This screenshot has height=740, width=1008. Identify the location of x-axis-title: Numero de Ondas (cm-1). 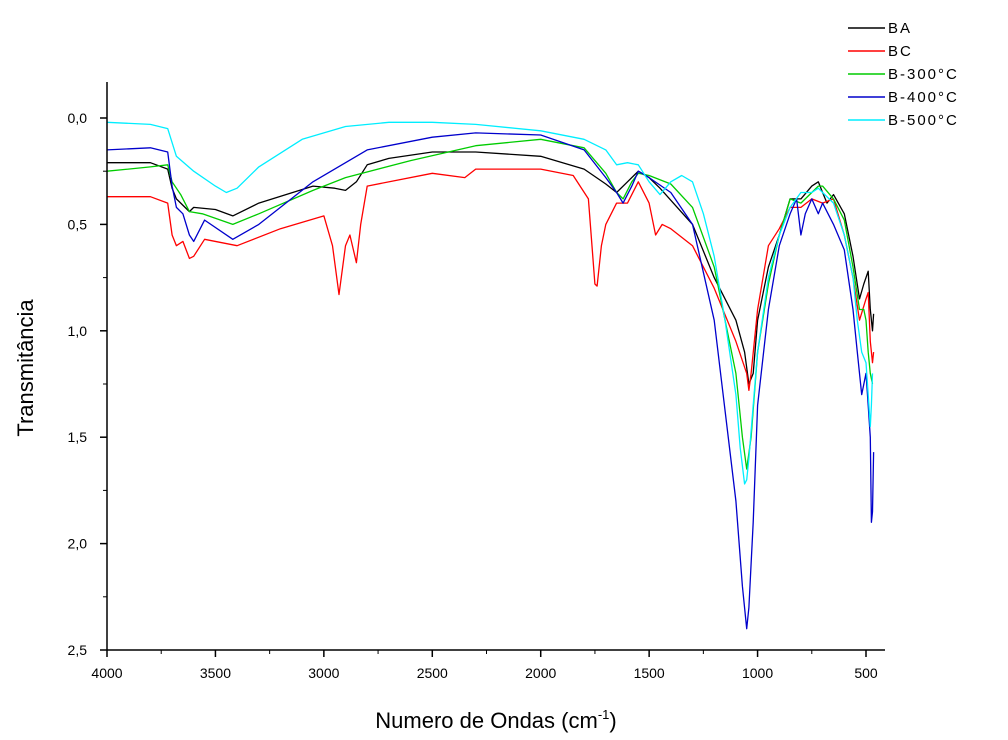
(495, 720).